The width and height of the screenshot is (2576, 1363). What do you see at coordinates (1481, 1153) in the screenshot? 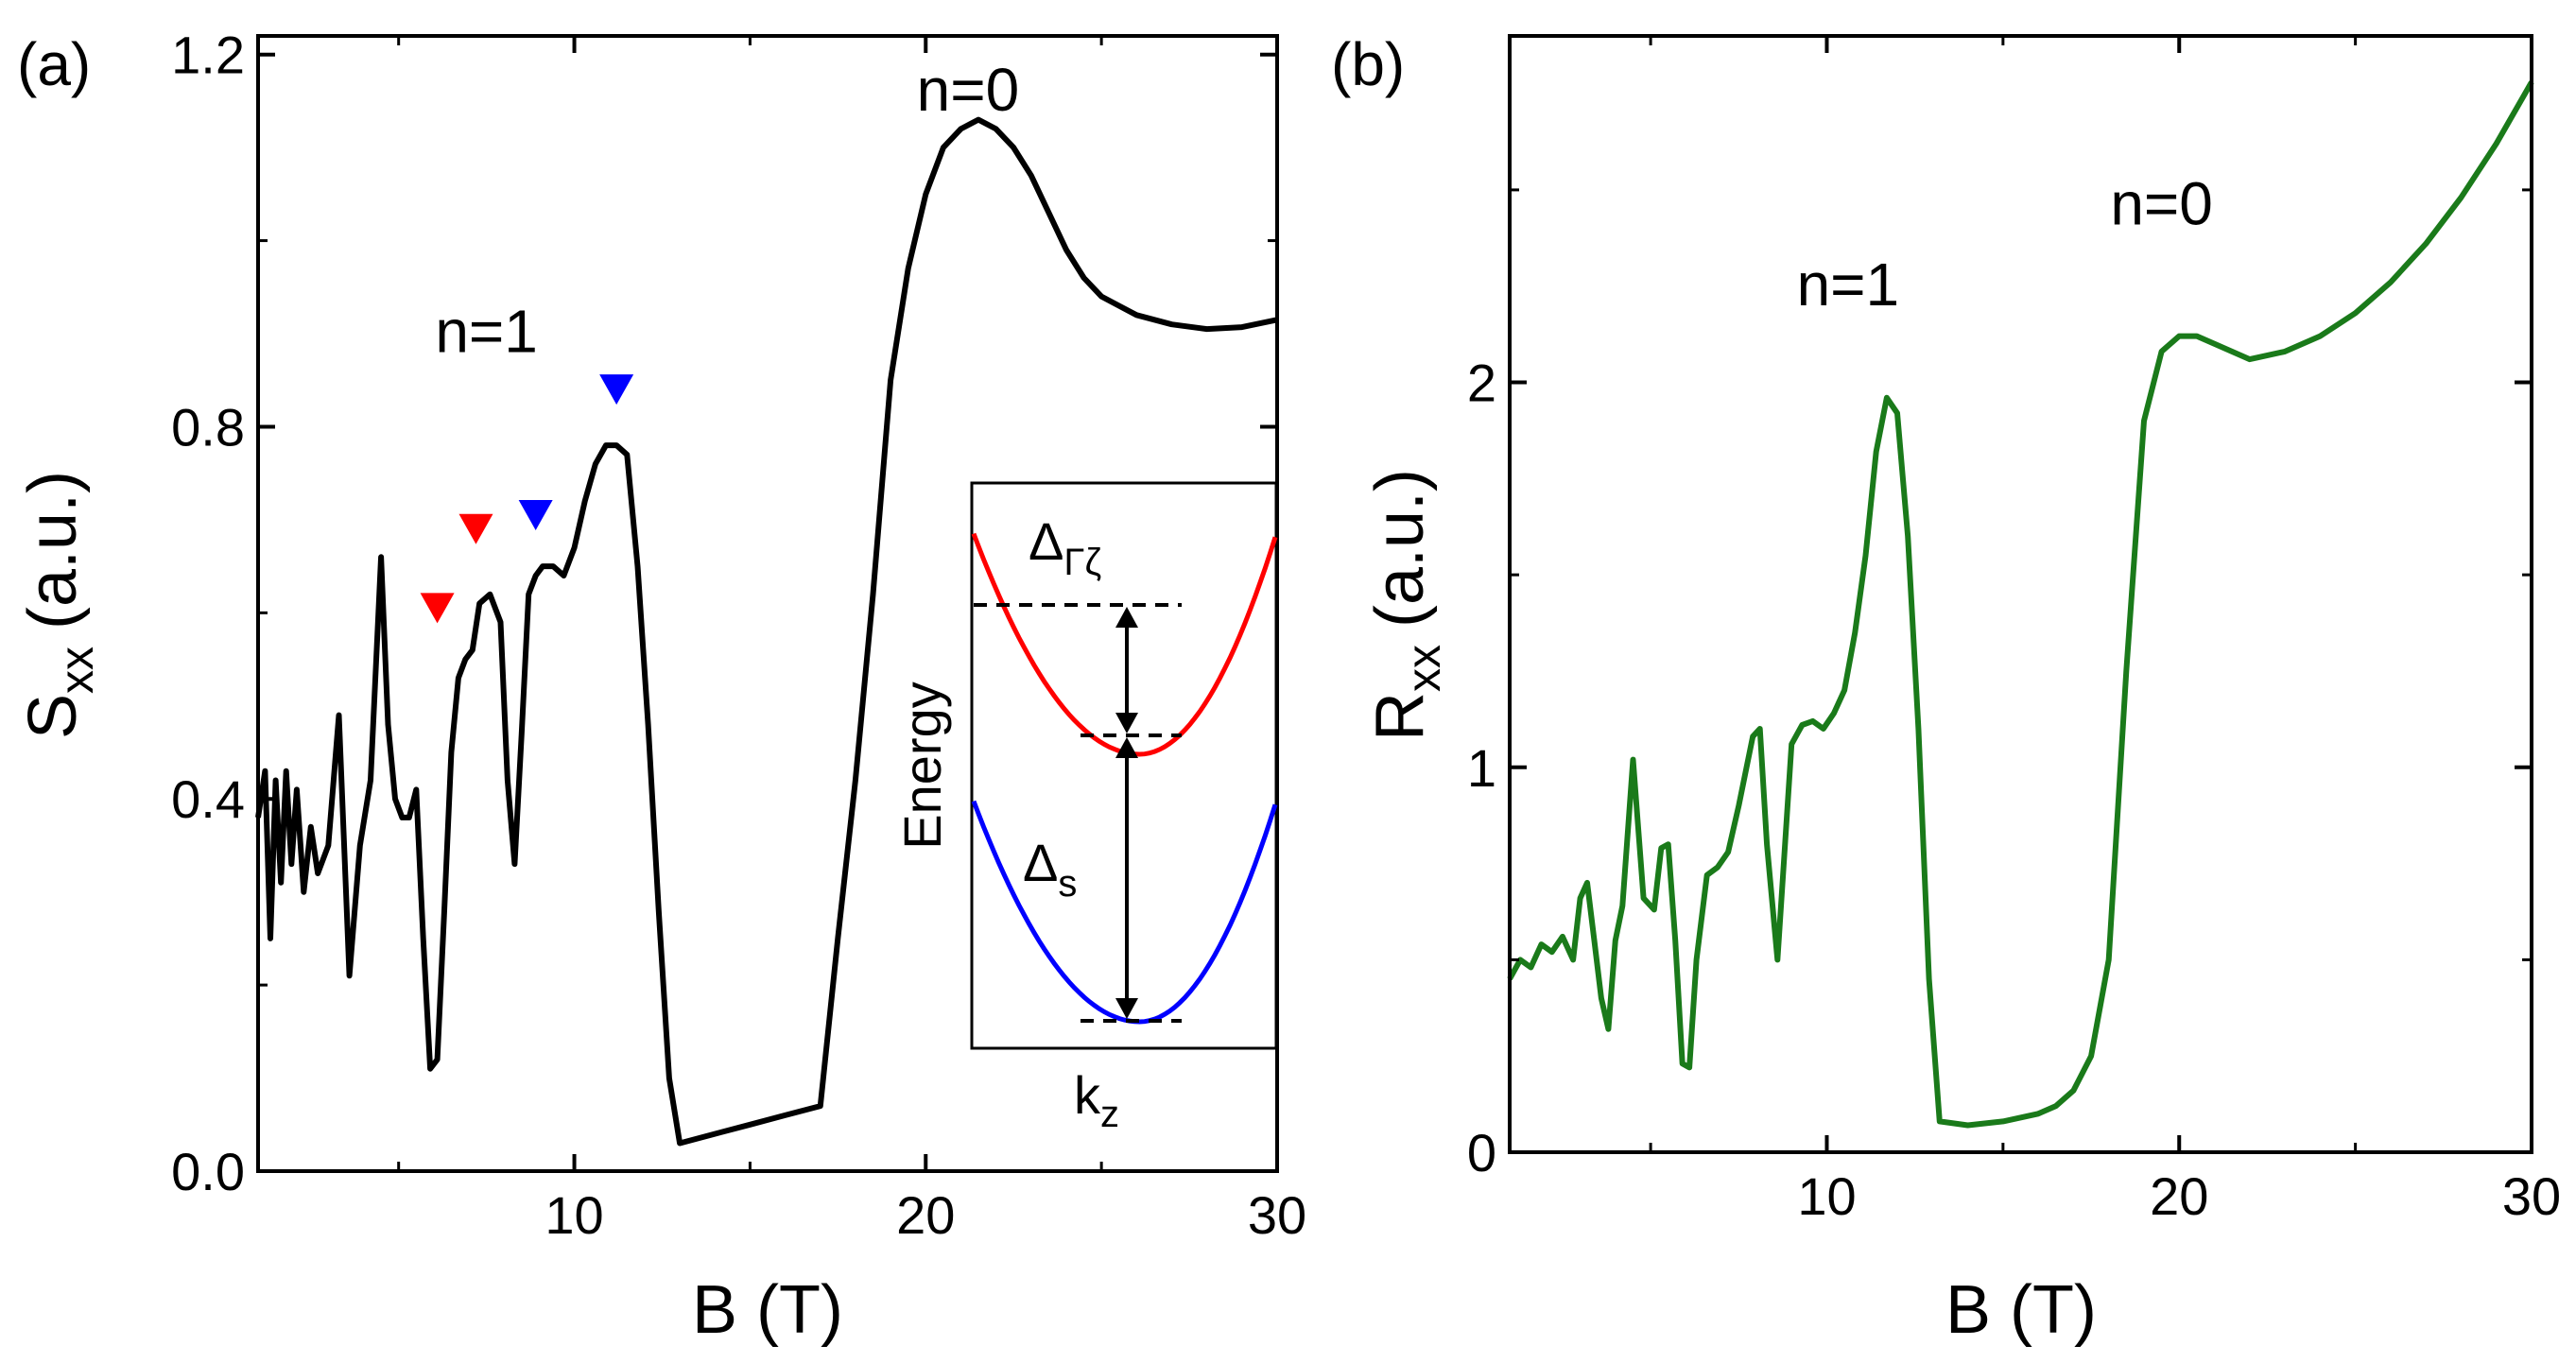
I see `panel-b-ytick-label-0: 0` at bounding box center [1481, 1153].